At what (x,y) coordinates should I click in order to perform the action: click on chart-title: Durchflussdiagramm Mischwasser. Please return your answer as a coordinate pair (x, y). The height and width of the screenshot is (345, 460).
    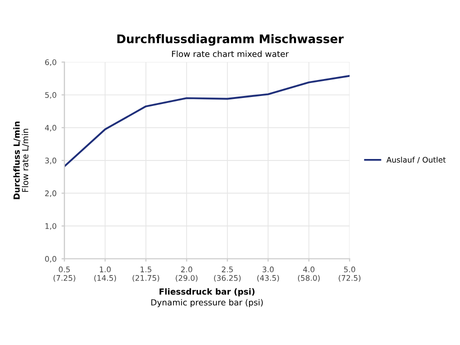
    Looking at the image, I should click on (230, 40).